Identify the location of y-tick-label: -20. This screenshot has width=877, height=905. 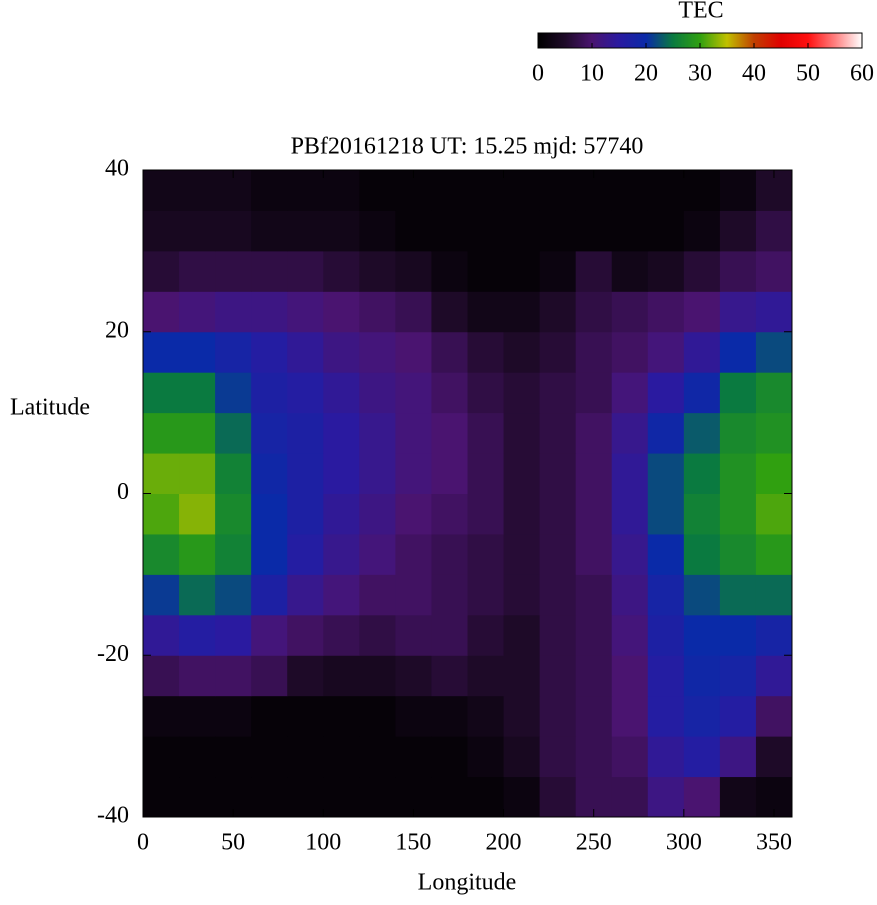
(113, 654).